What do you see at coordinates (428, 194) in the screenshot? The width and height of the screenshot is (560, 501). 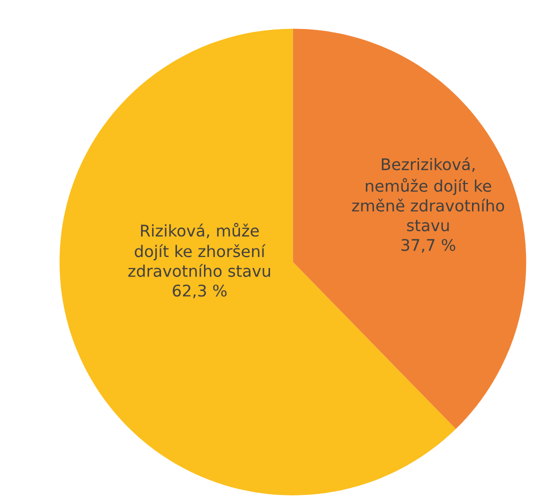 I see `slice-label: Bezriziková, nemůže dojít ke změně zdravotního stavu` at bounding box center [428, 194].